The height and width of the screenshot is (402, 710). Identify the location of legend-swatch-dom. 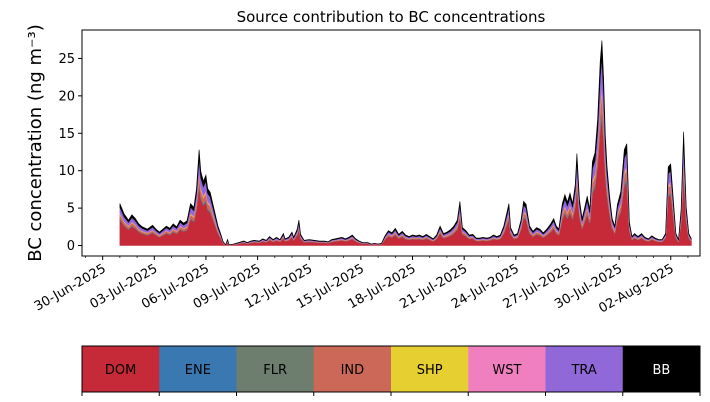
(121, 369).